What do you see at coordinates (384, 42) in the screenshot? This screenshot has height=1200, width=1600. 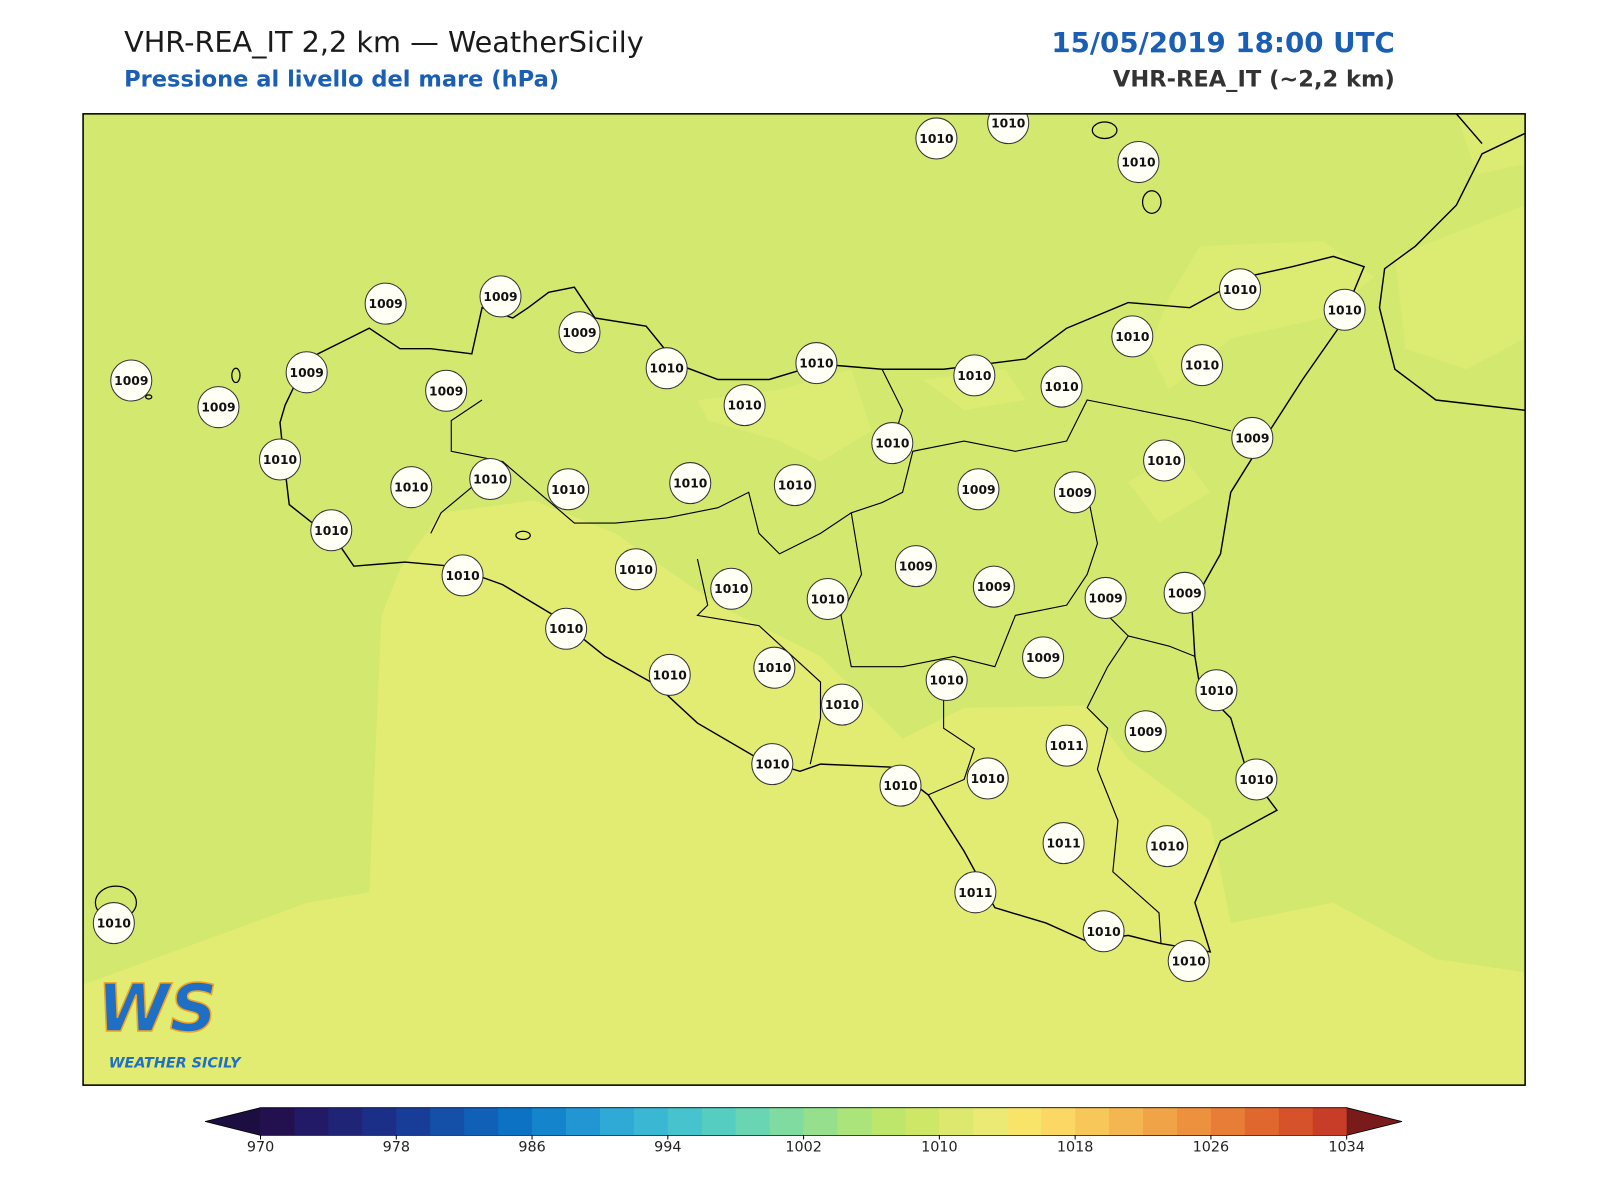 I see `title: VHR-REA_IT 2,2 km — WeatherSicily` at bounding box center [384, 42].